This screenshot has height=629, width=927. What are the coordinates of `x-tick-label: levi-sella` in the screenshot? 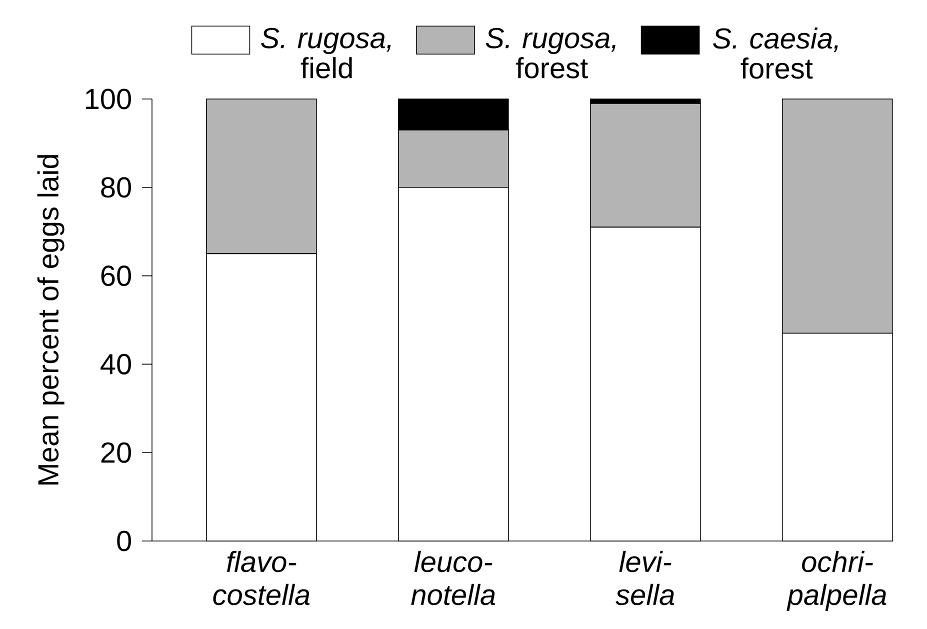 It's located at (645, 578).